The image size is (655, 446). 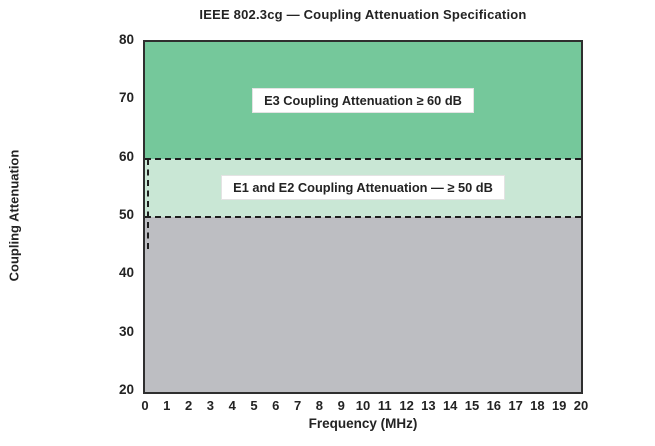 I want to click on x-tick-18: 18, so click(x=537, y=405).